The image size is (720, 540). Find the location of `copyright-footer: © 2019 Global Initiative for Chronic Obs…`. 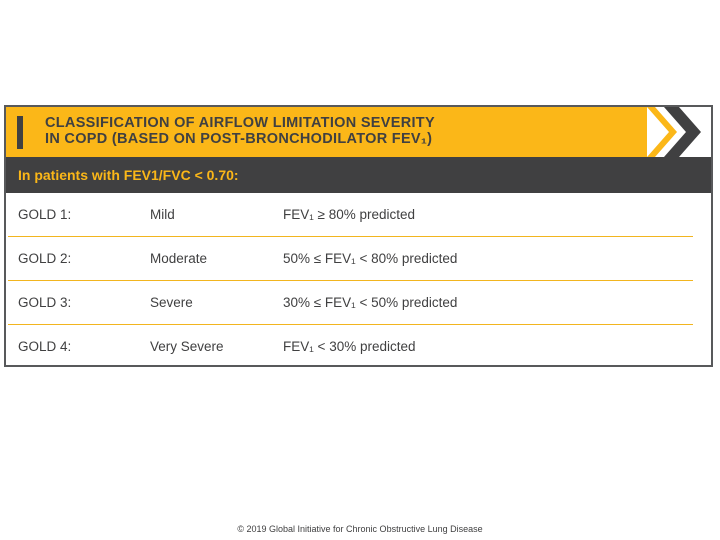

copyright-footer: © 2019 Global Initiative for Chronic Obs… is located at coordinates (360, 529).